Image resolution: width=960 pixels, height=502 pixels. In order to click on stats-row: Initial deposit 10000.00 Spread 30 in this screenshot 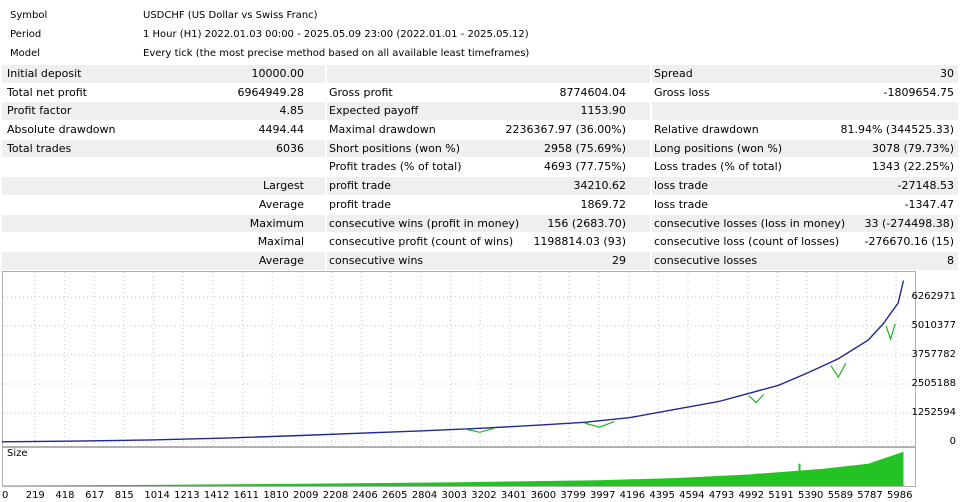, I will do `click(480, 74)`.